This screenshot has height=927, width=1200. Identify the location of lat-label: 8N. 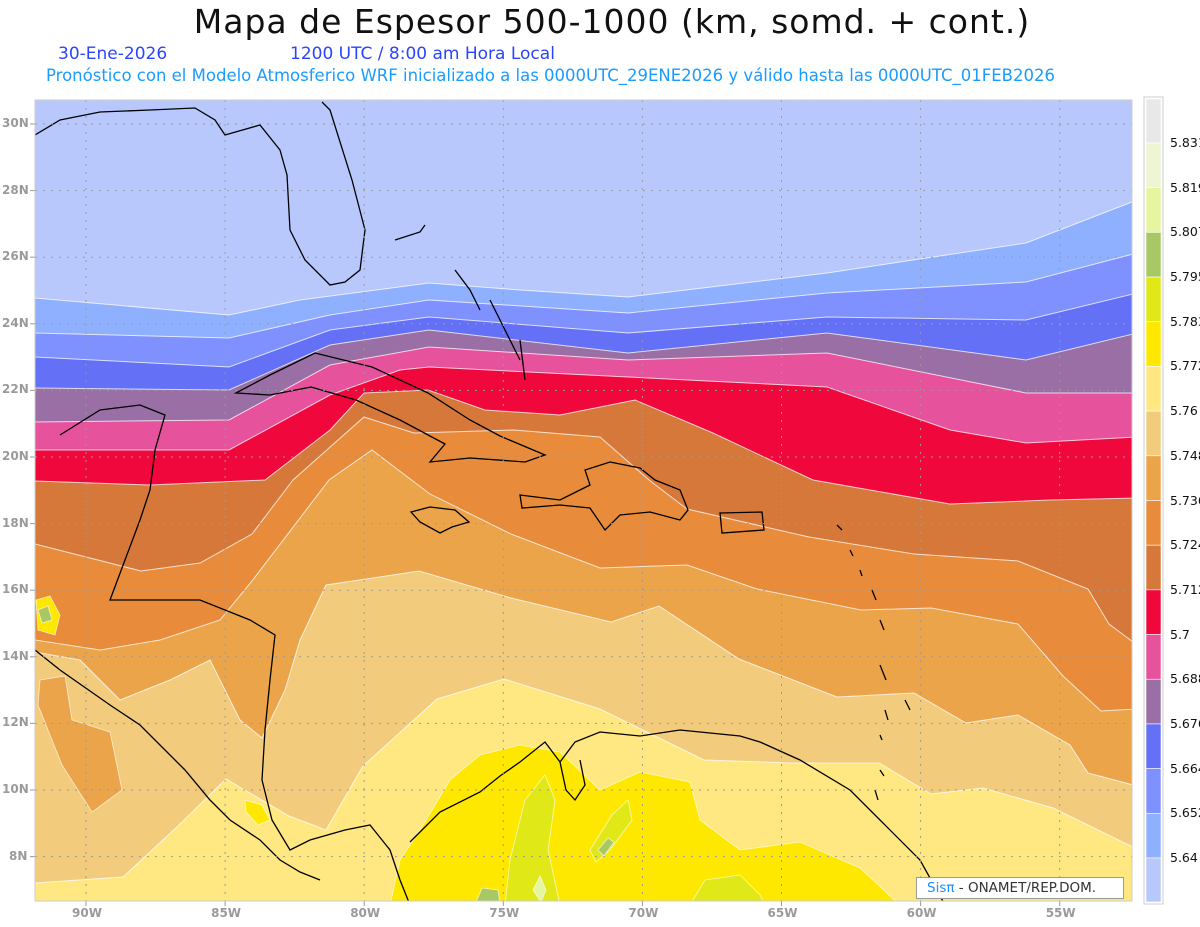
(18, 855).